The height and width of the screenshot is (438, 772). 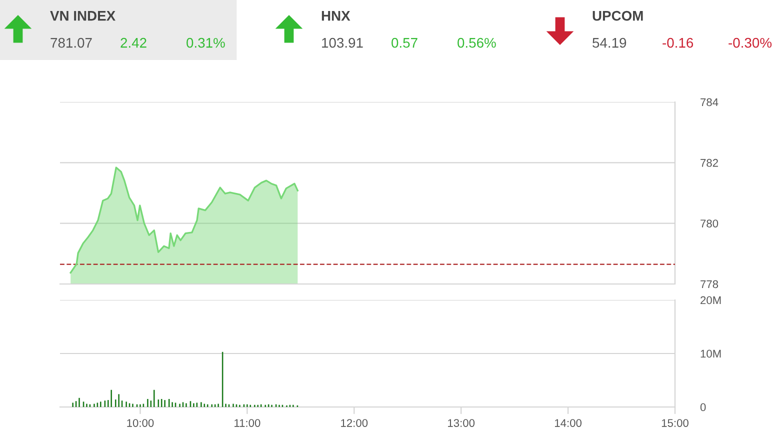 What do you see at coordinates (568, 423) in the screenshot?
I see `x-tick-label: 14:00` at bounding box center [568, 423].